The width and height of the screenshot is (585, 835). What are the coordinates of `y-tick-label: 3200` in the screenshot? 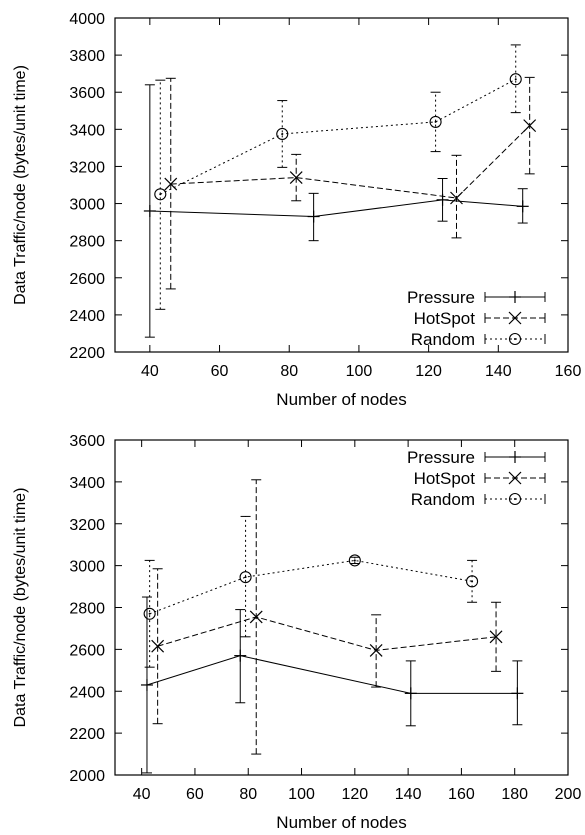 It's located at (87, 525).